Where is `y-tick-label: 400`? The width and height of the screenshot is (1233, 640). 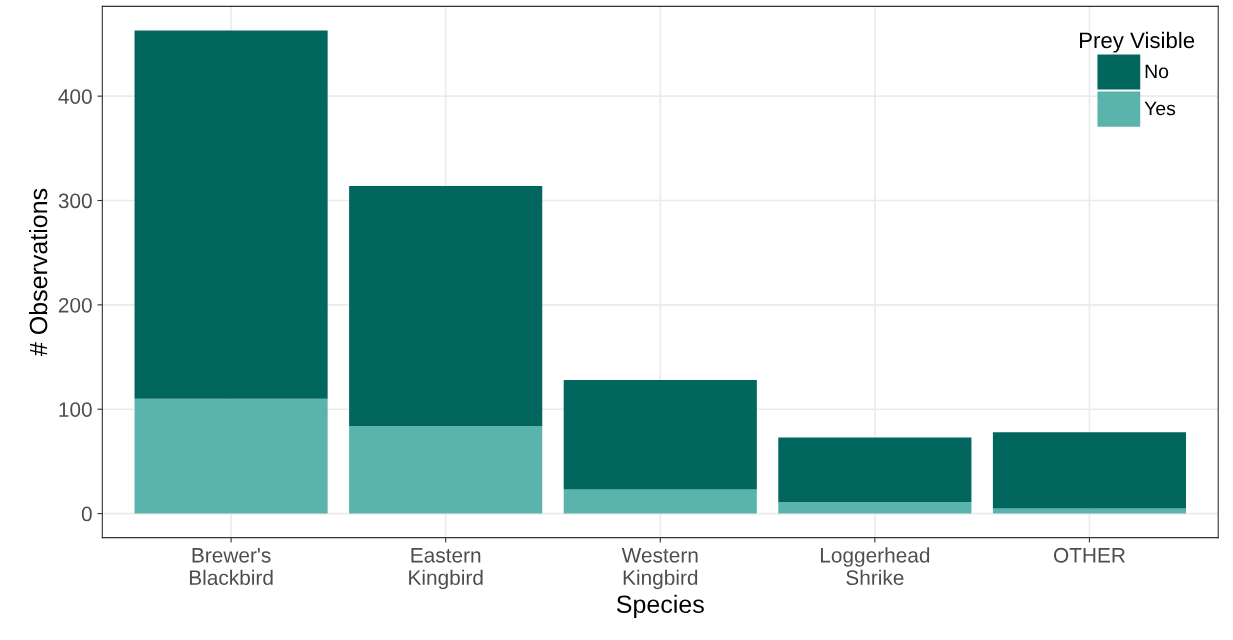
y-tick-label: 400 is located at coordinates (75, 96).